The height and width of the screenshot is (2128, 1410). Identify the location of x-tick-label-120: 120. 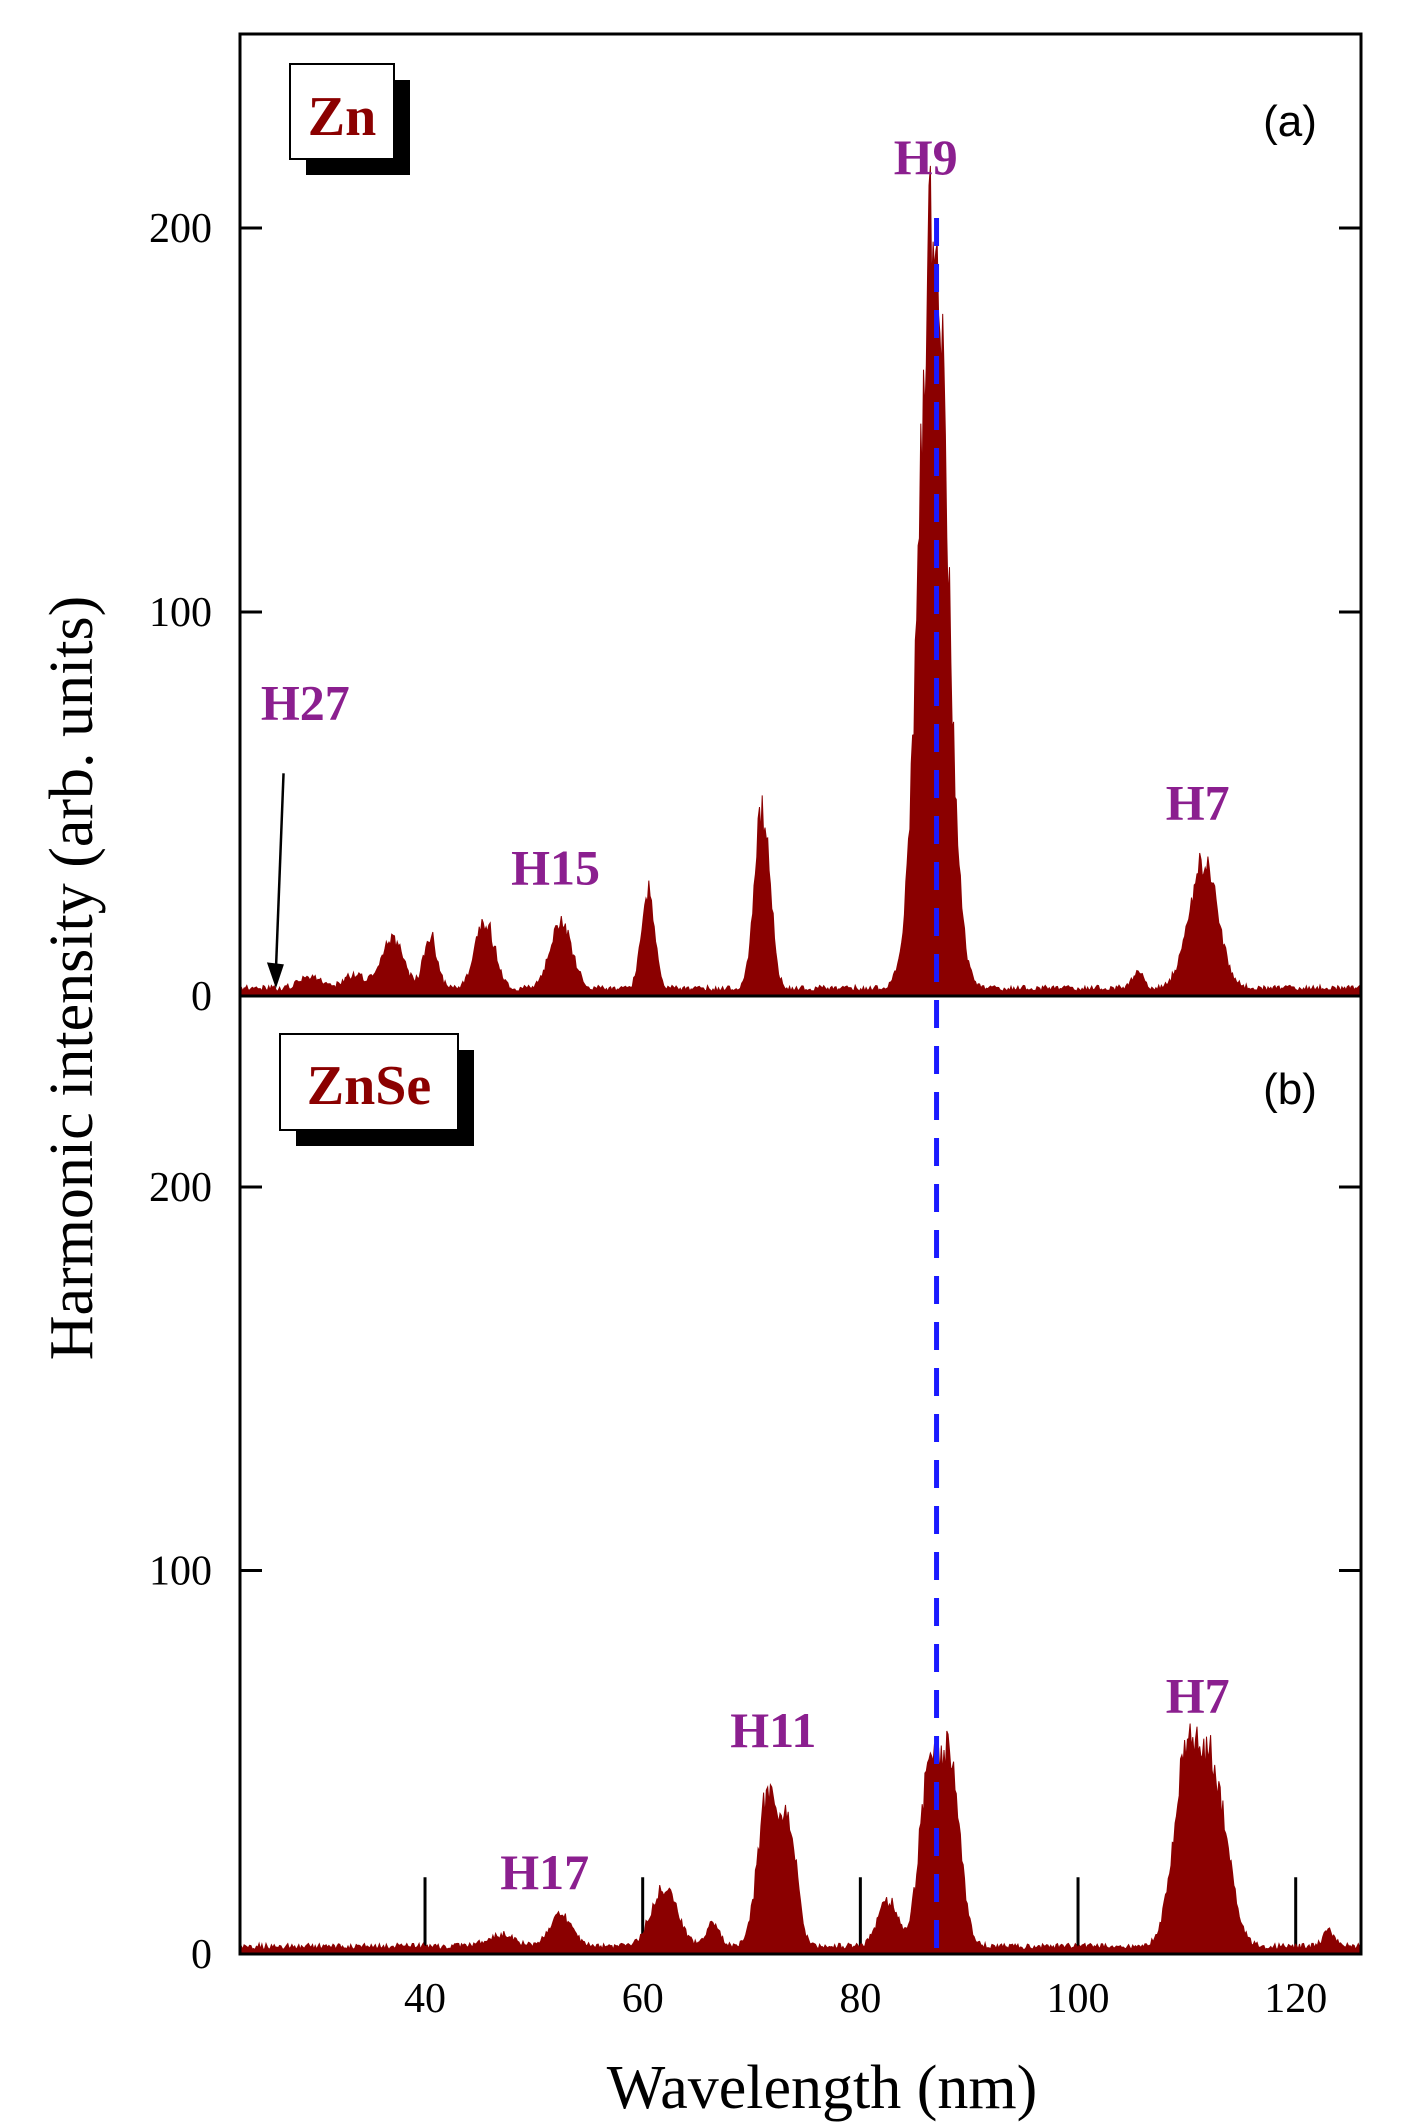
(1295, 1999).